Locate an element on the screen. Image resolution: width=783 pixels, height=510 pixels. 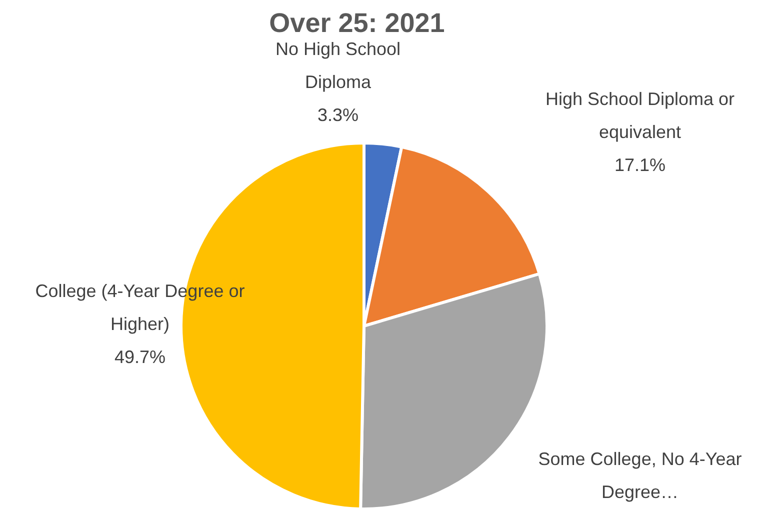
slice-label: High School Diploma or equivalent is located at coordinates (640, 115).